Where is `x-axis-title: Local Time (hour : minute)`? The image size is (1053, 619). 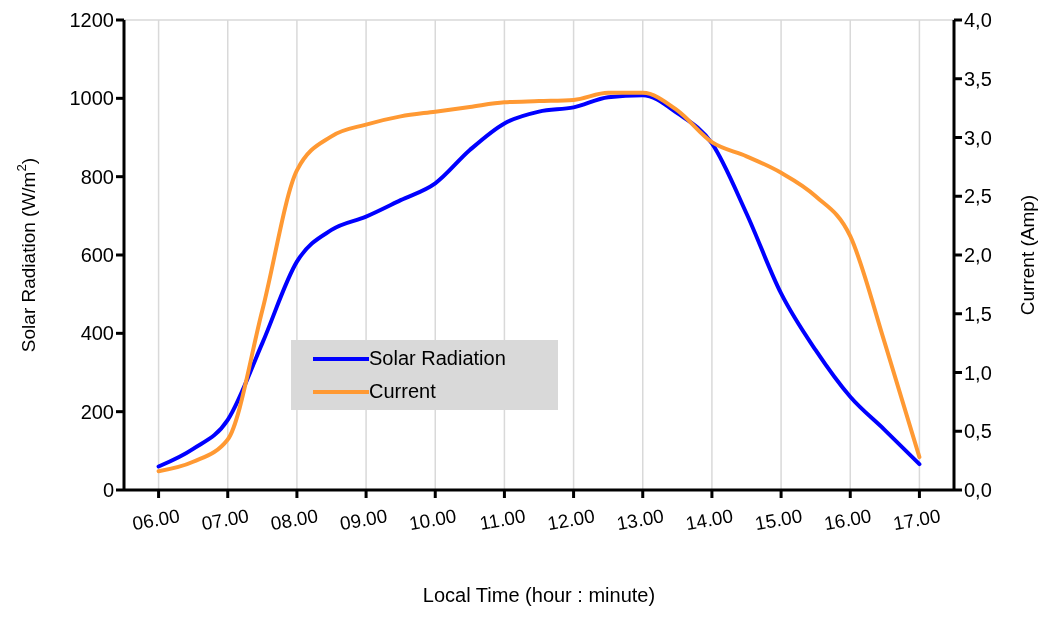
x-axis-title: Local Time (hour : minute) is located at coordinates (539, 595).